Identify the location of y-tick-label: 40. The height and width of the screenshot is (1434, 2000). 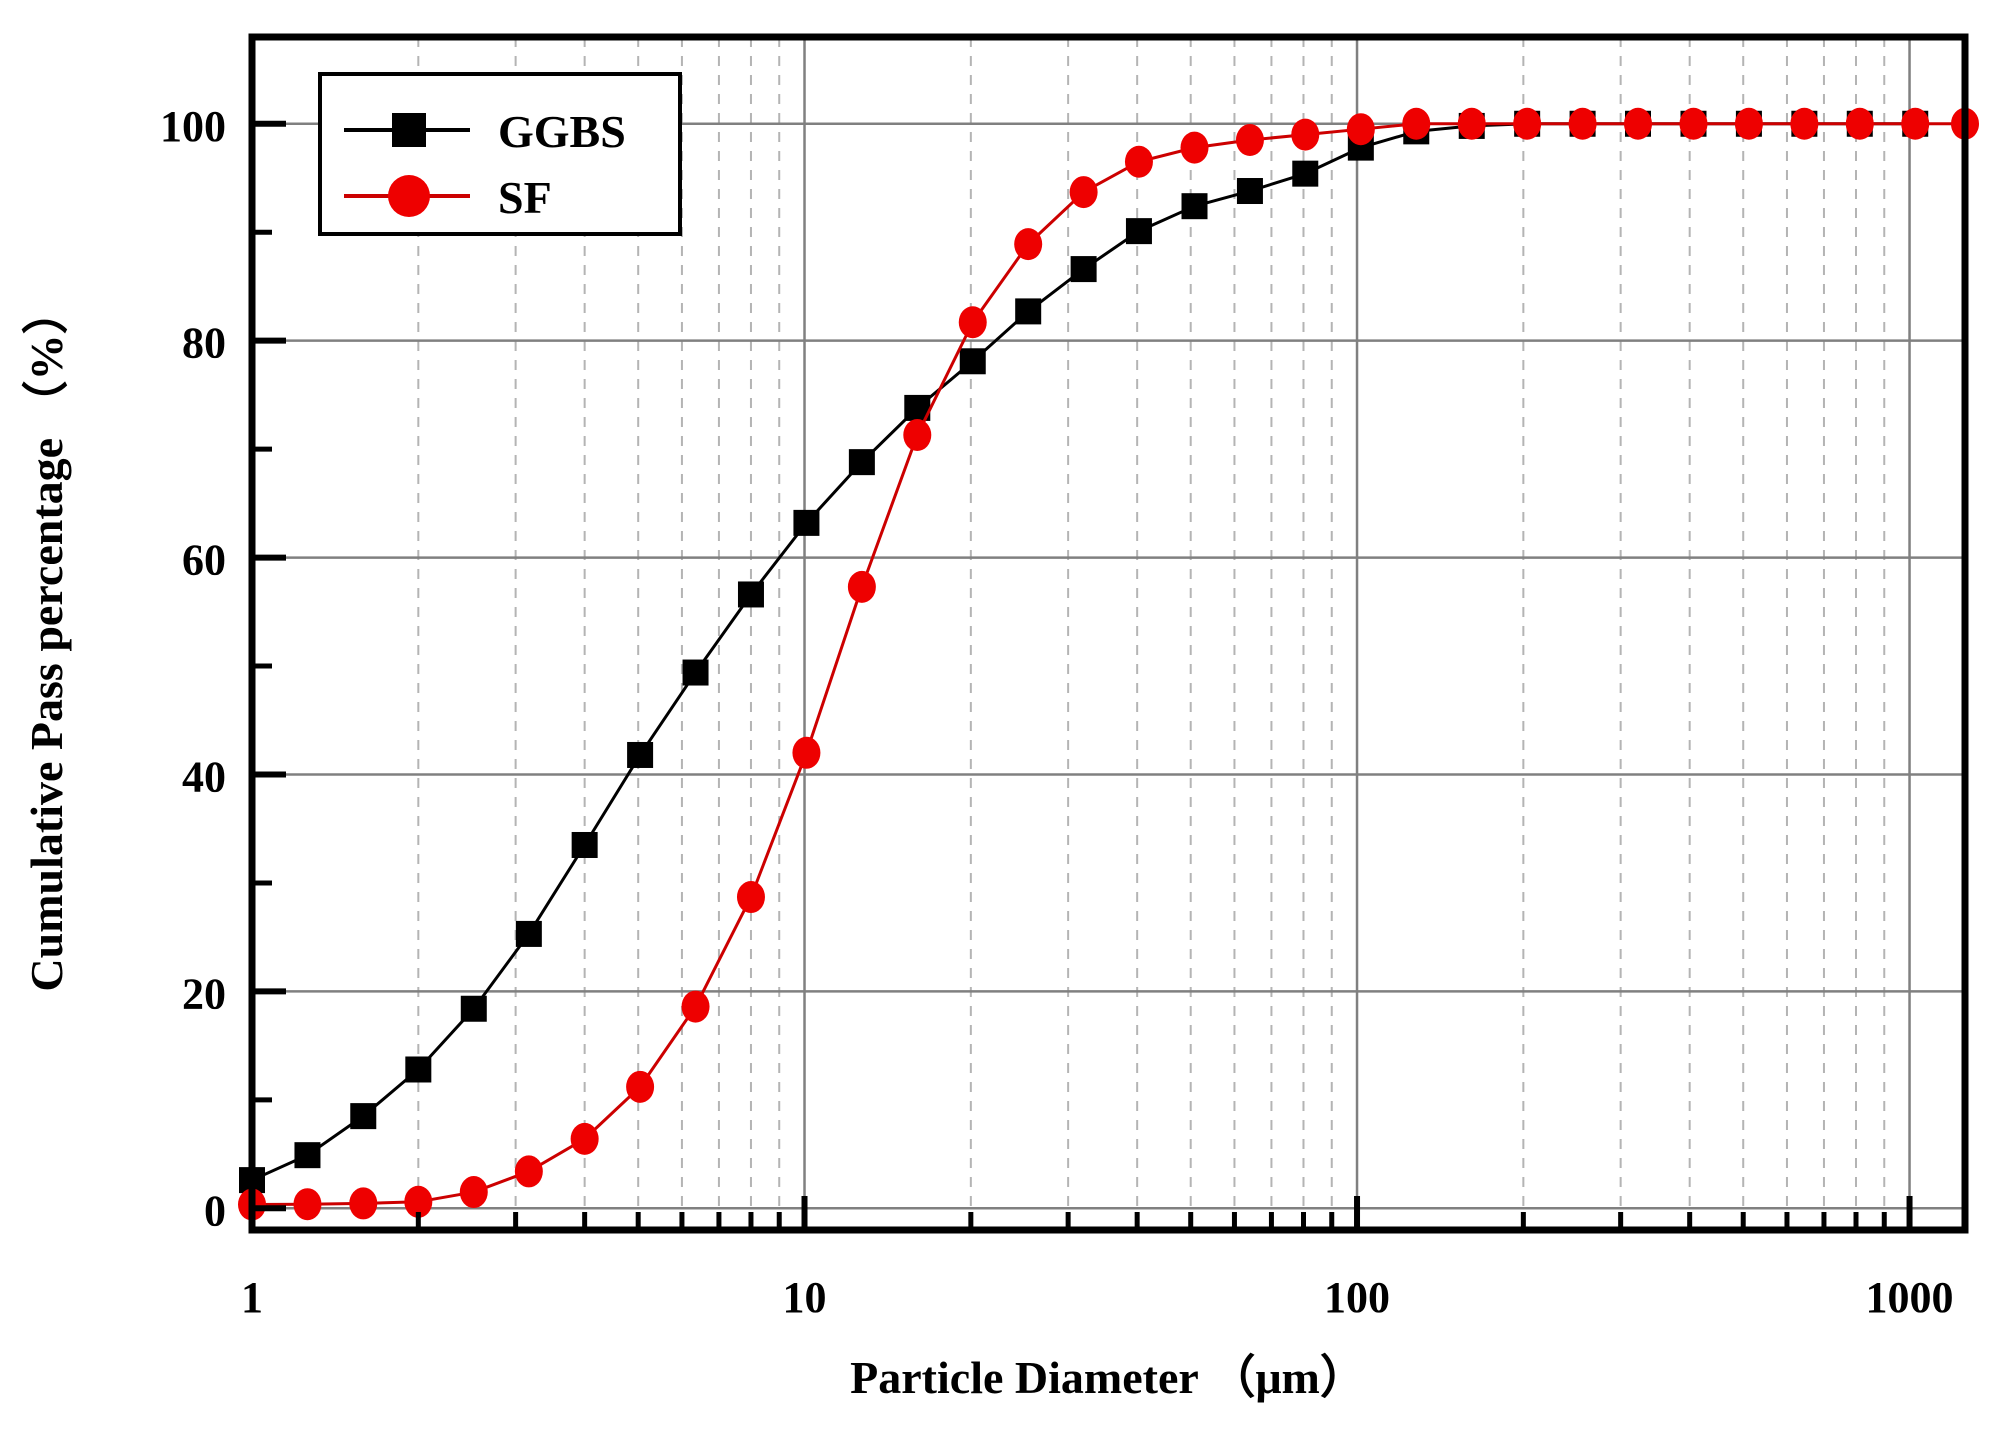
(204, 776).